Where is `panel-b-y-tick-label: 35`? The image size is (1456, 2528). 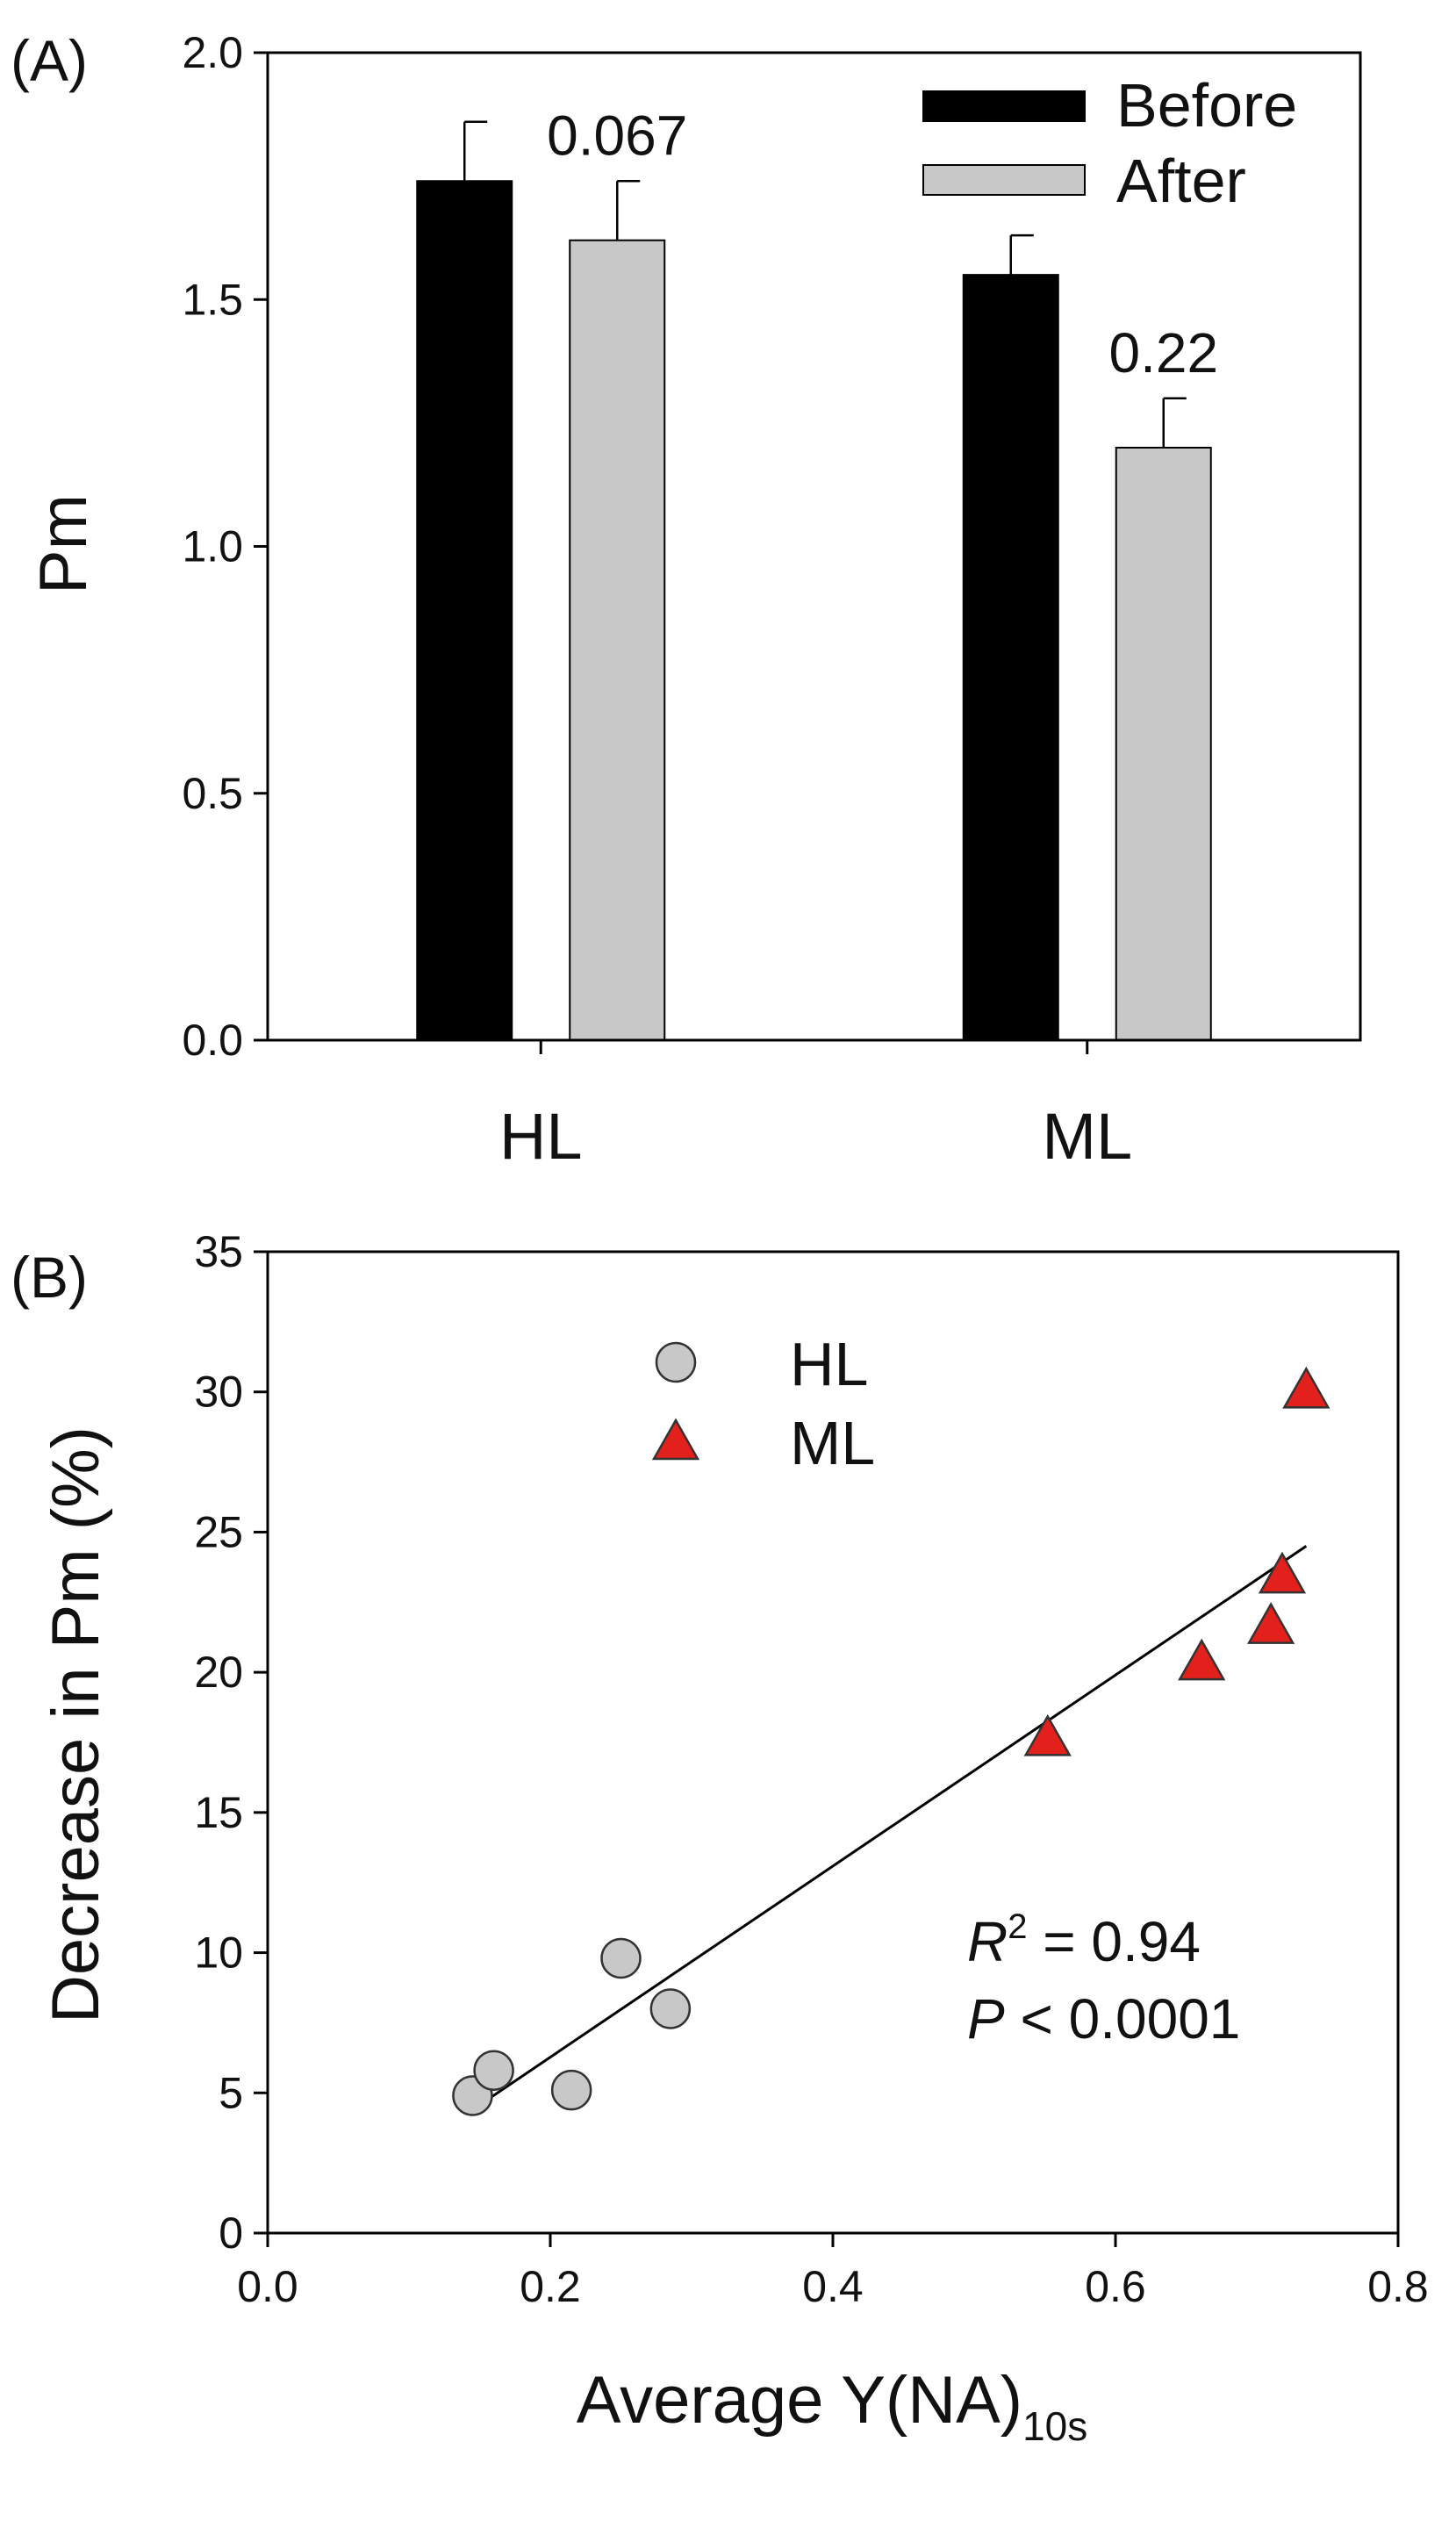 panel-b-y-tick-label: 35 is located at coordinates (218, 1251).